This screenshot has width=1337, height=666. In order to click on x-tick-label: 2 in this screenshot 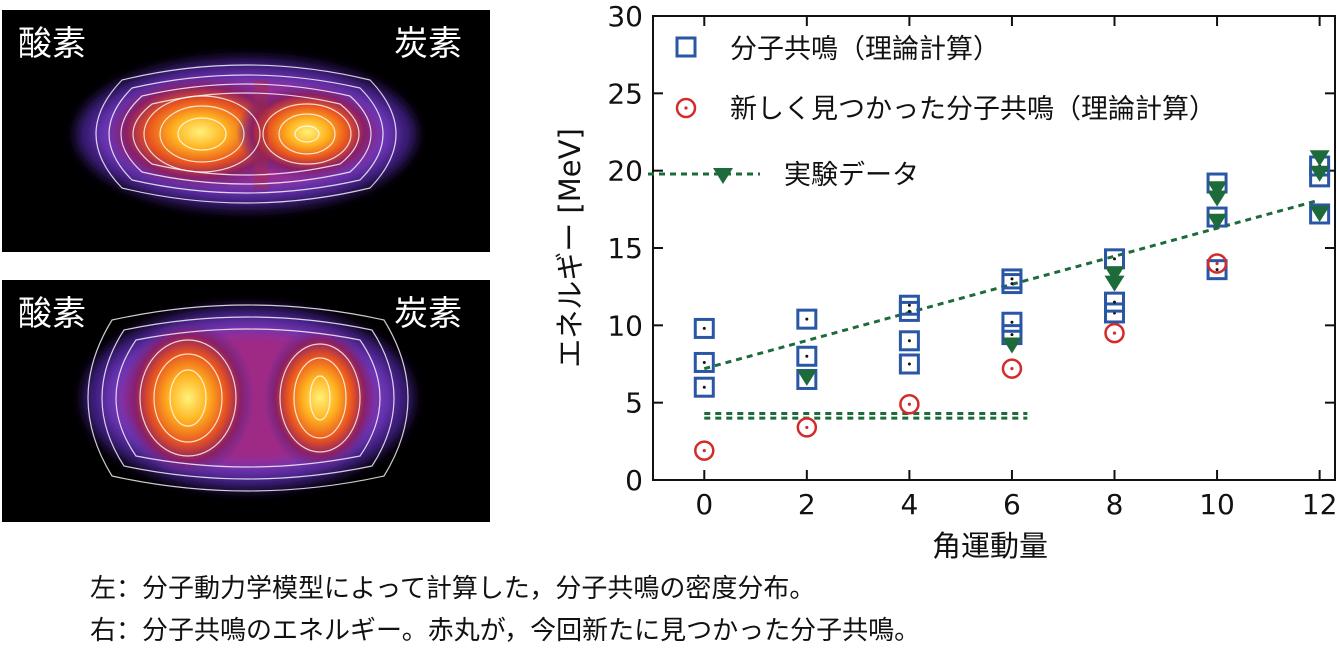, I will do `click(807, 504)`.